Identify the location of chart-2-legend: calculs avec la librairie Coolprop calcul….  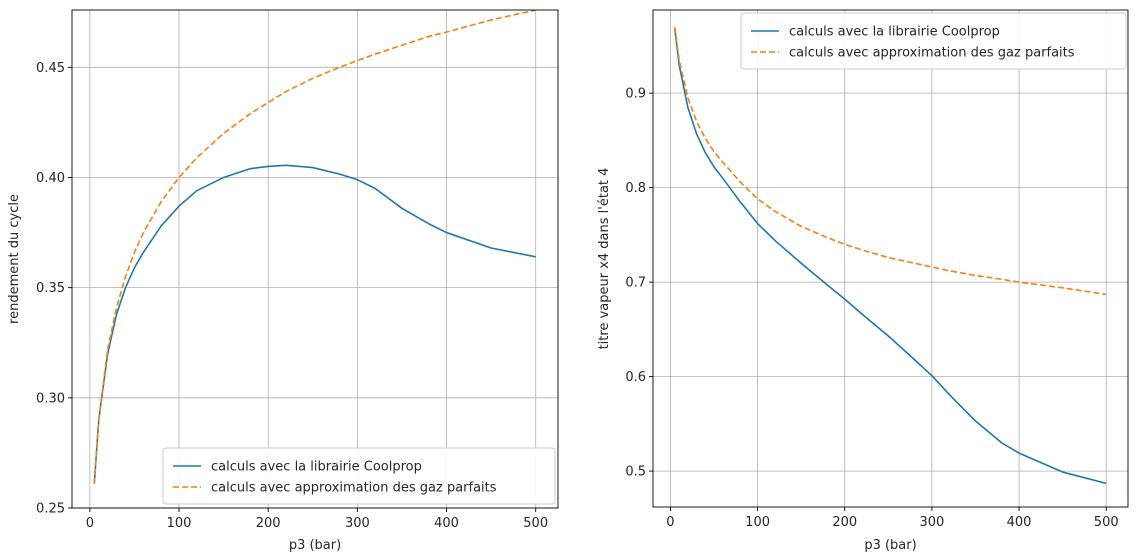
(933, 41).